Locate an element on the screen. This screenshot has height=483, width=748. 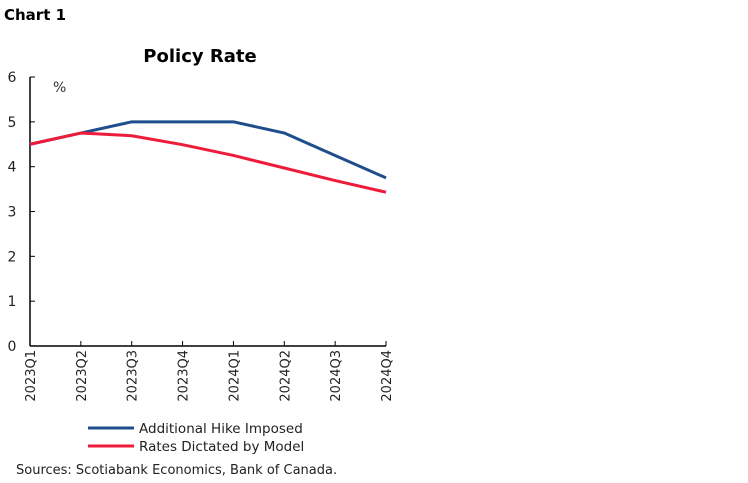
x-tick-label: 2023Q3 is located at coordinates (133, 376).